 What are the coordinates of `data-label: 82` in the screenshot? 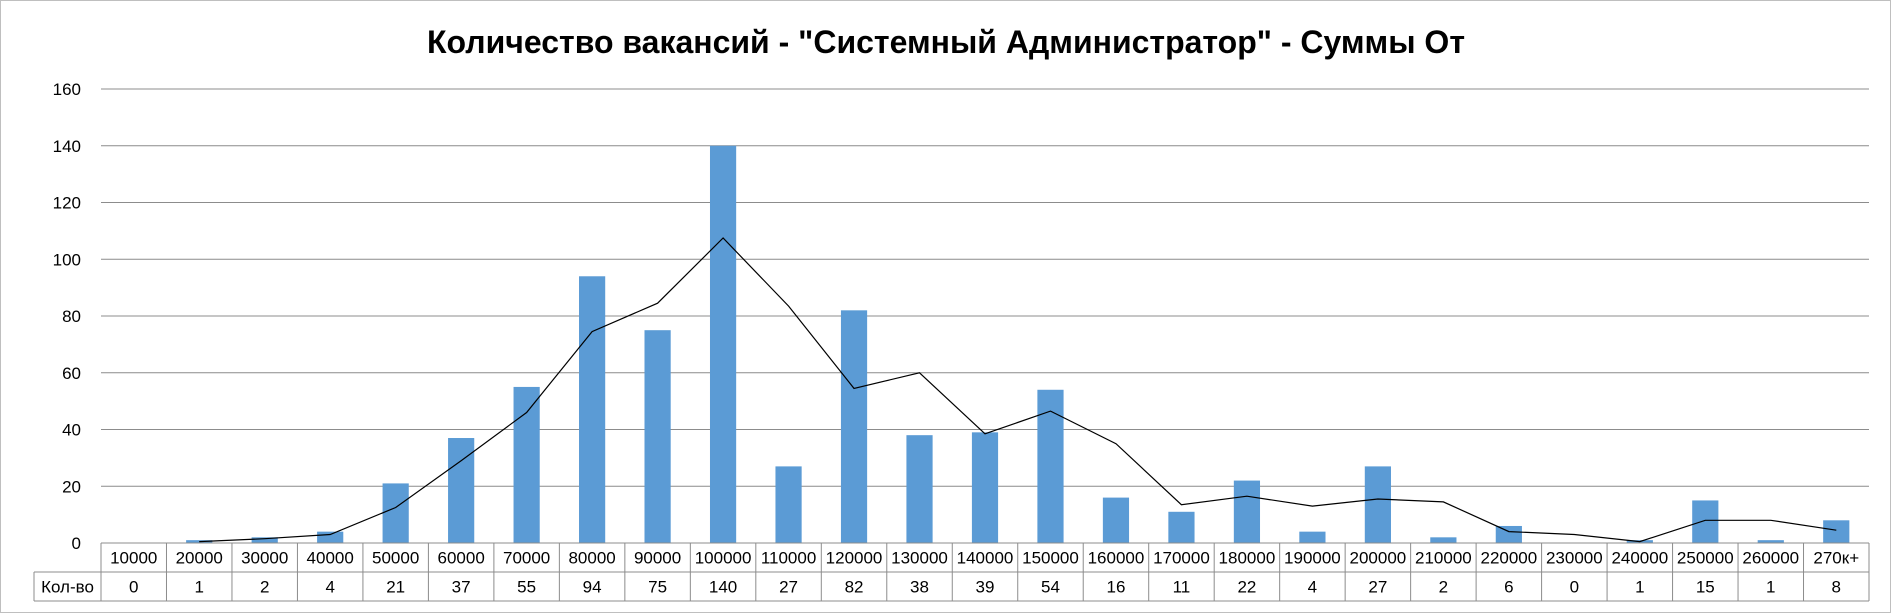 It's located at (854, 587).